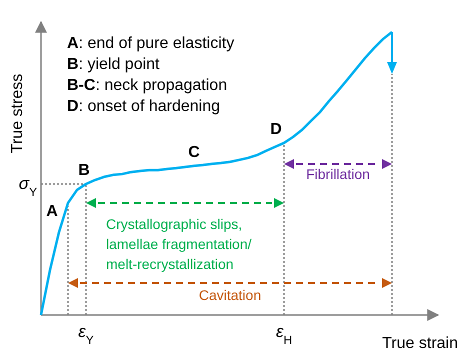 This screenshot has height=359, width=469. Describe the element at coordinates (338, 174) in the screenshot. I see `annotation: Fibrillation` at that location.